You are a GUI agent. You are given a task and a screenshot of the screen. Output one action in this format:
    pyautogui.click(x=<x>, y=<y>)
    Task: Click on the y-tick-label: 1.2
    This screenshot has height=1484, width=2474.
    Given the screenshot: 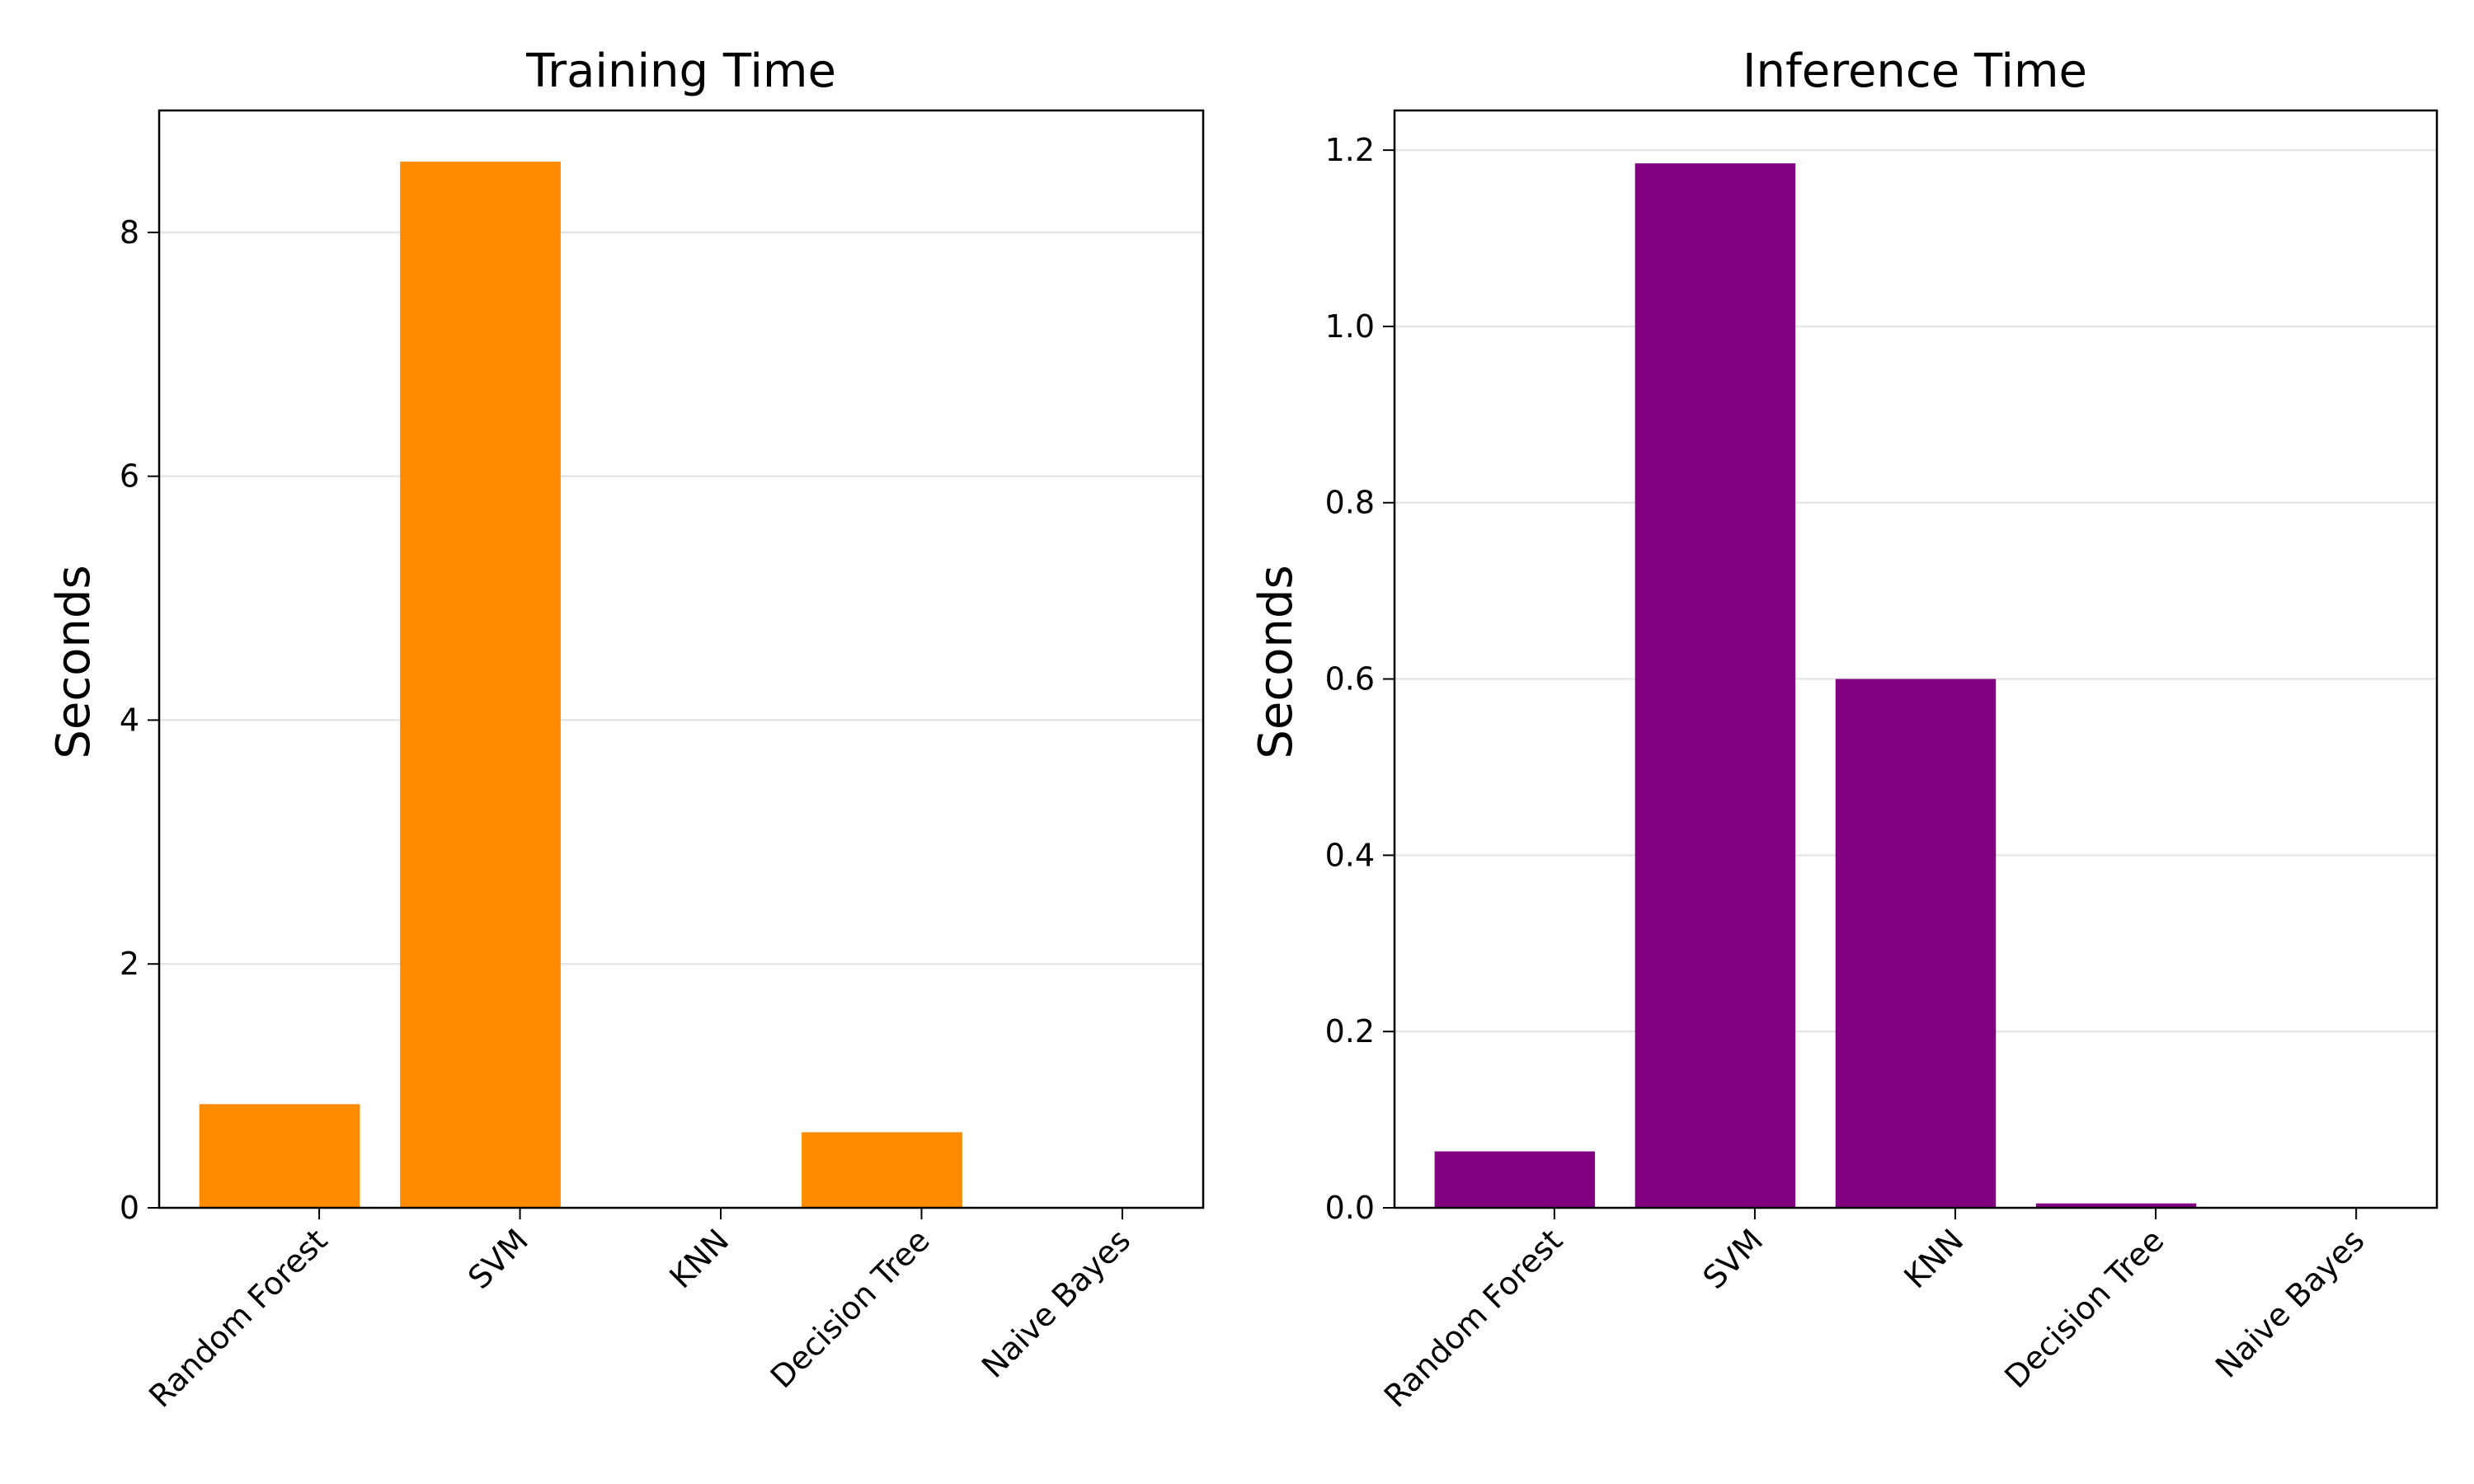 What is the action you would take?
    pyautogui.click(x=1350, y=150)
    